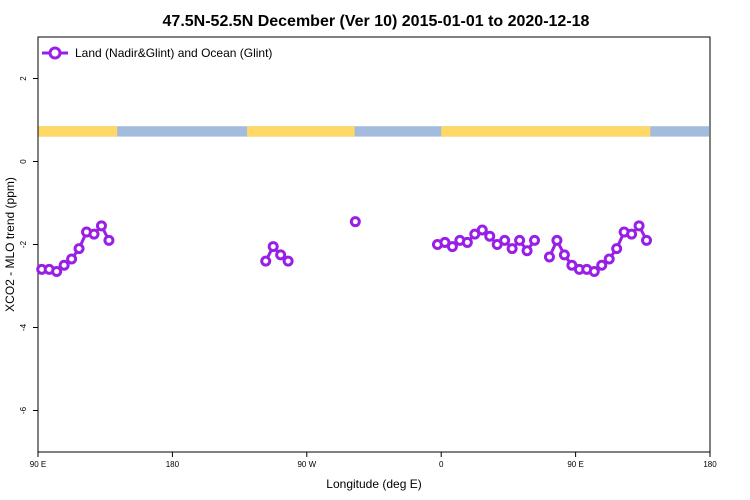  I want to click on y-tick-label: -2, so click(23, 244).